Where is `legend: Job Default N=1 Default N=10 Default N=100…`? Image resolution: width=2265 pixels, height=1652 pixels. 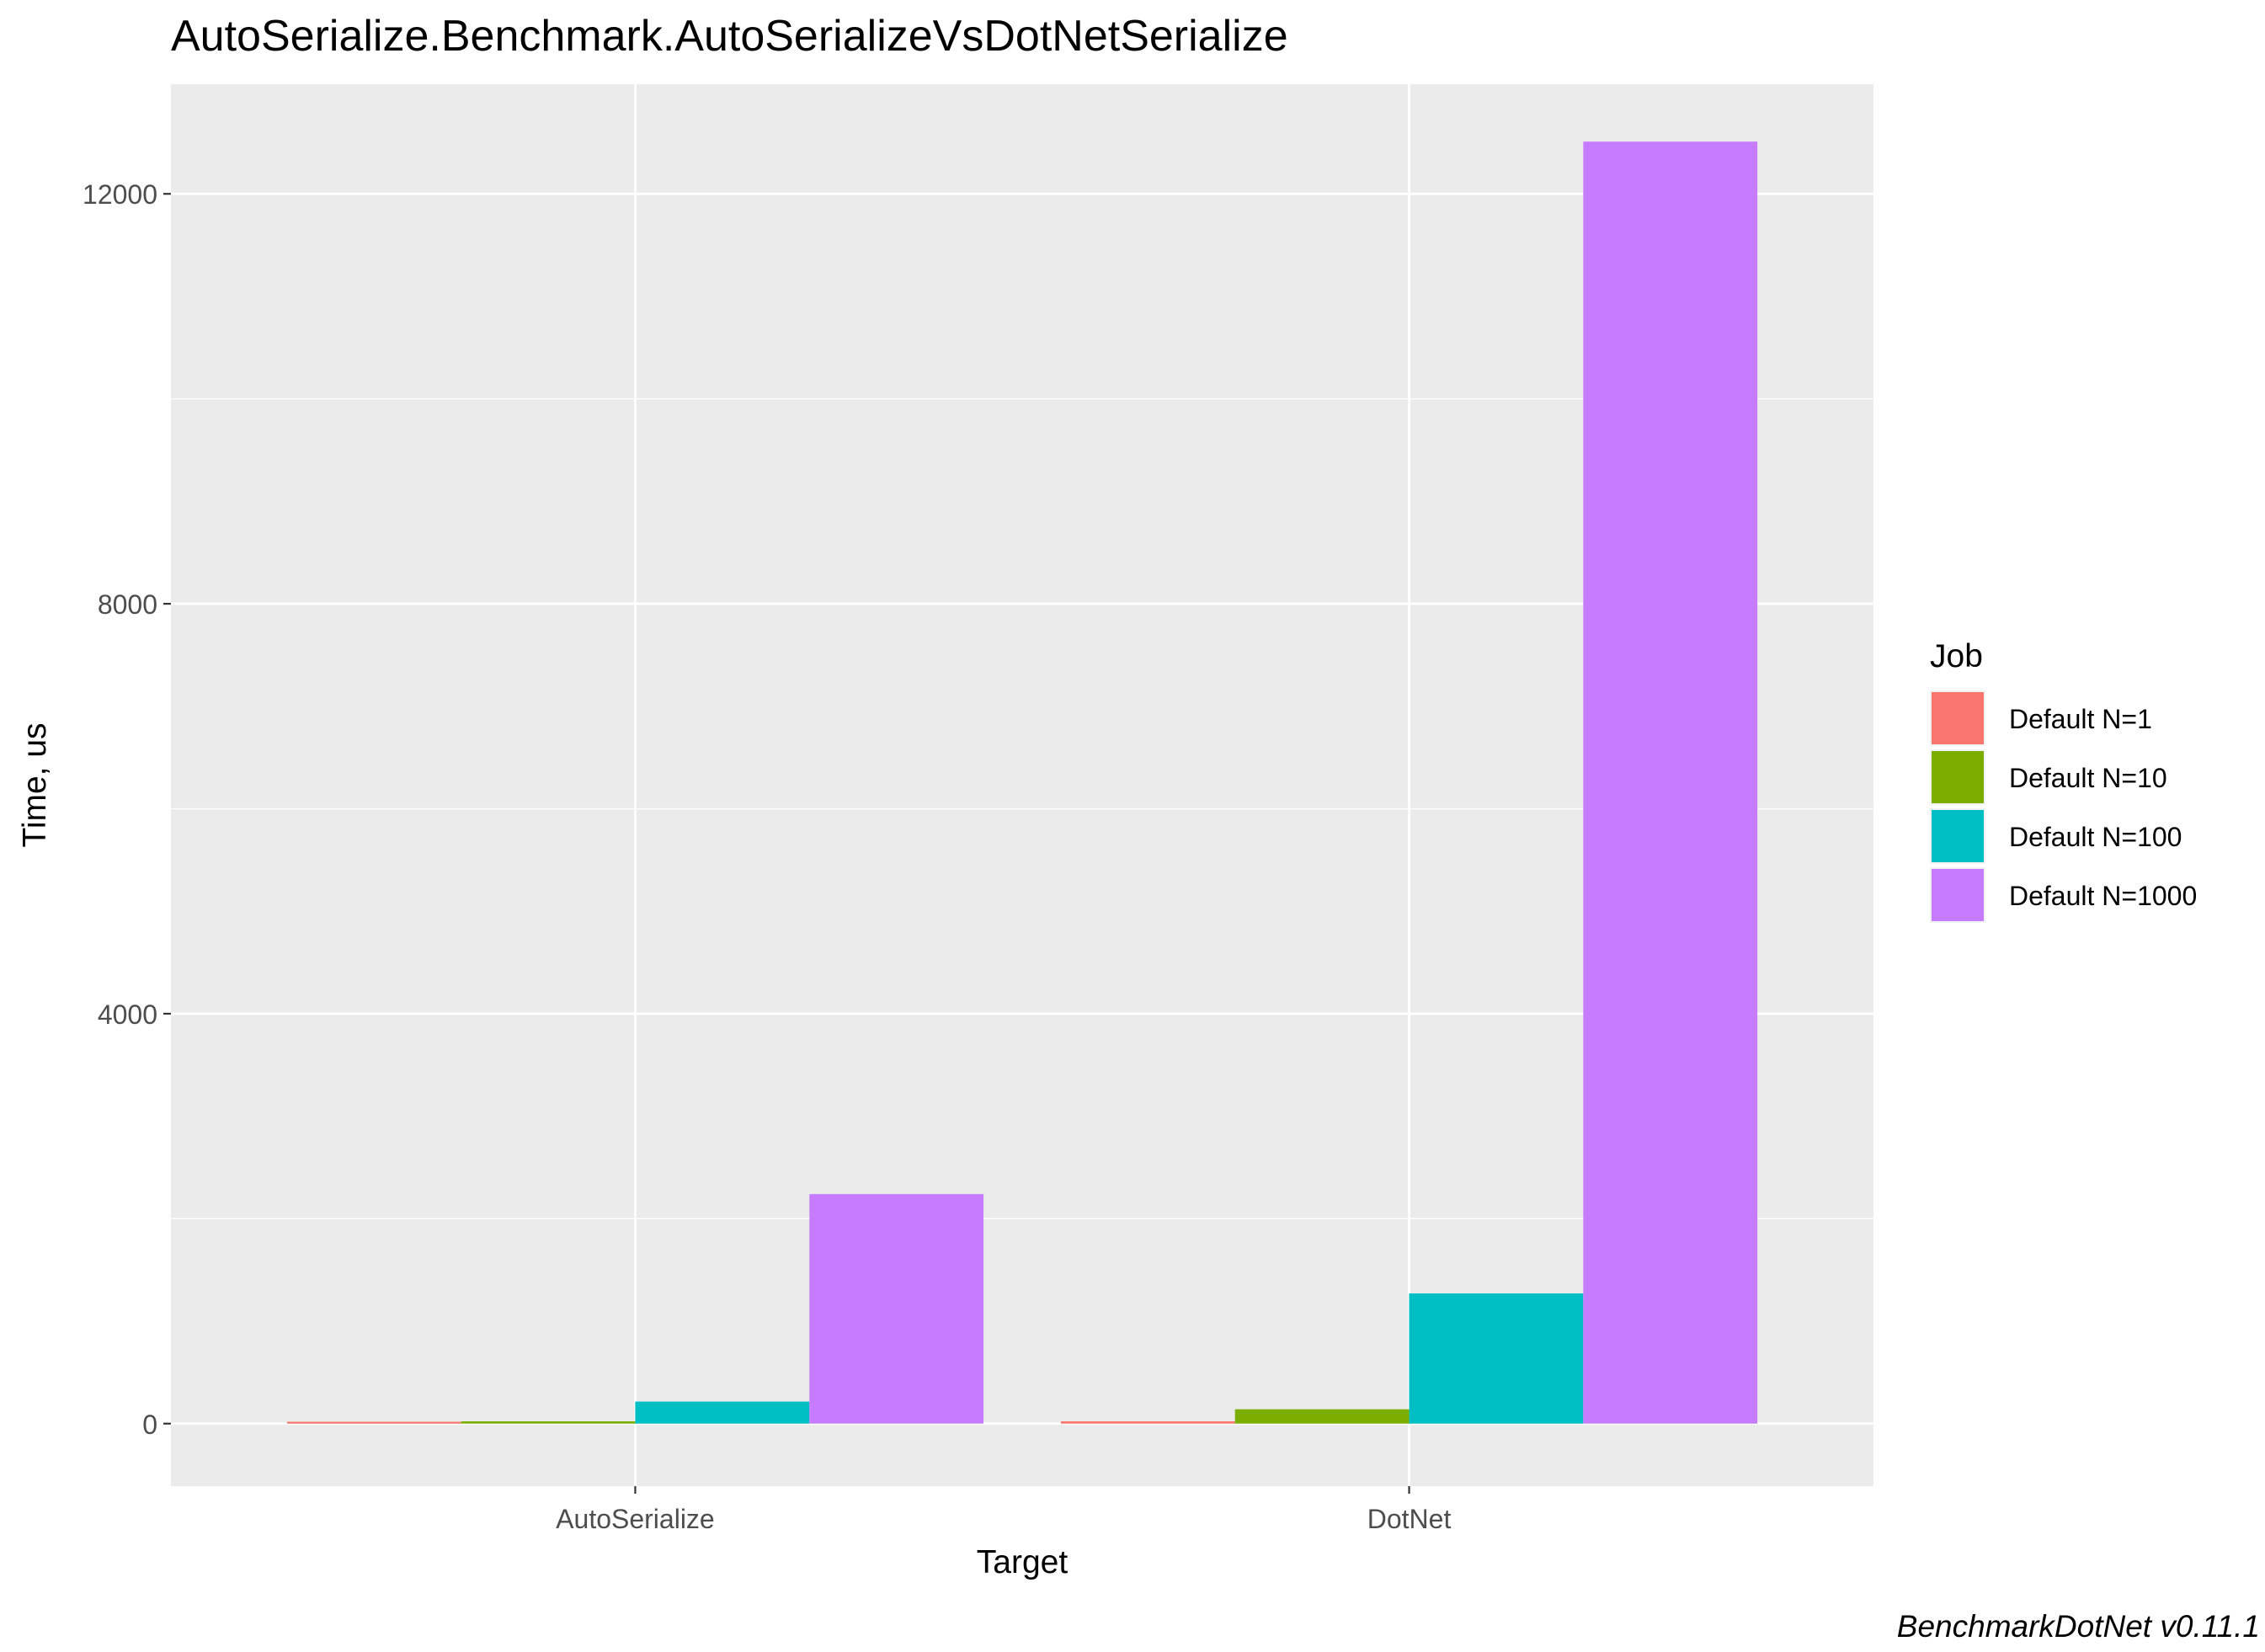
legend: Job Default N=1 Default N=10 Default N=100… is located at coordinates (2063, 780).